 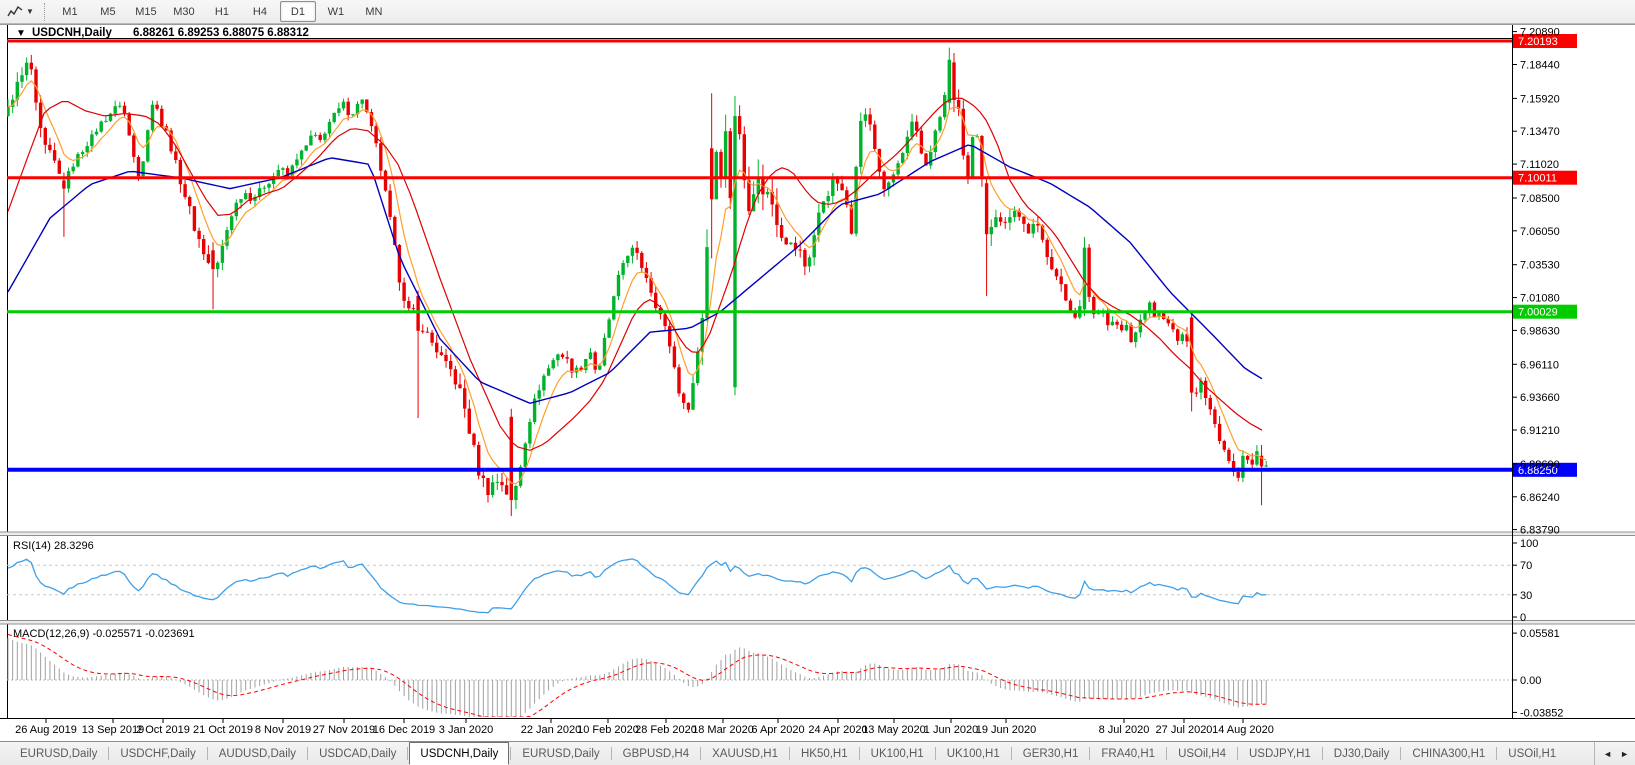 I want to click on chart-tab-usdchf-daily: USDCHF,Daily, so click(x=158, y=753).